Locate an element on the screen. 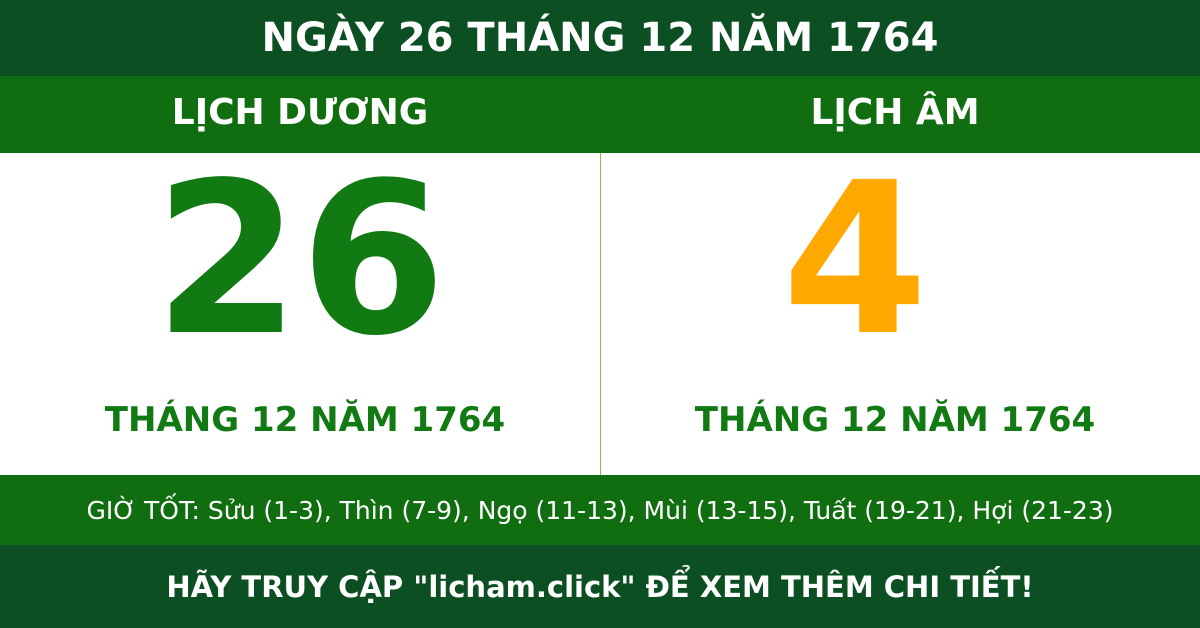 The width and height of the screenshot is (1200, 628). title: NGÀY 26 THÁNG 12 NĂM 1764 is located at coordinates (600, 38).